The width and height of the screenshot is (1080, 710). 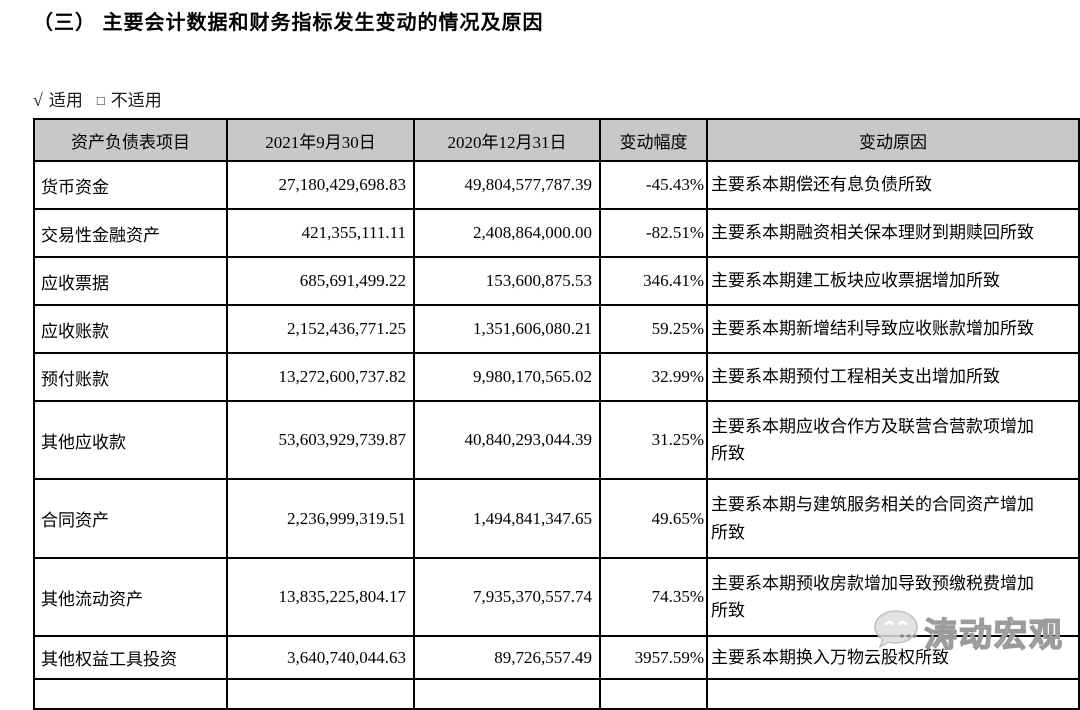 I want to click on cell-item: 交易性金融资产, so click(x=130, y=233).